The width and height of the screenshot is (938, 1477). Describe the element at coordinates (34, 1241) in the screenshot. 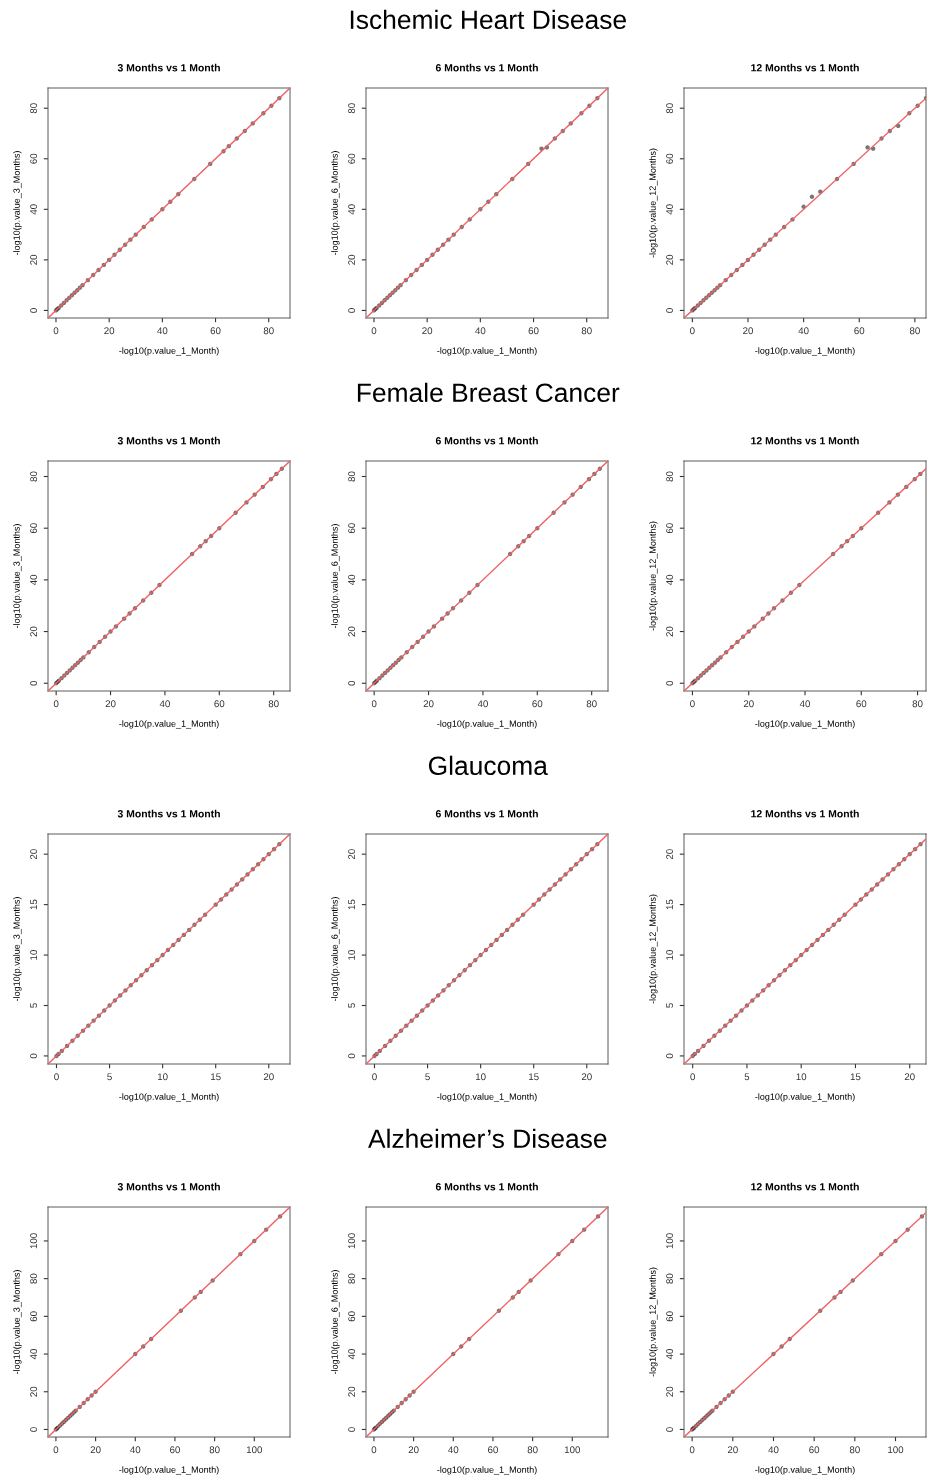

I see `y-tick-label: 100` at that location.